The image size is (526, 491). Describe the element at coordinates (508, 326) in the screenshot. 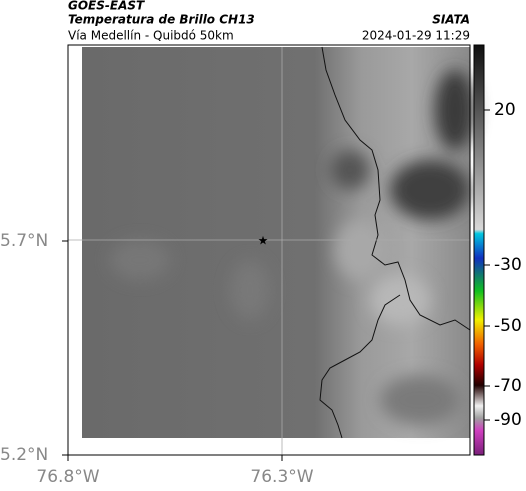

I see `colorbar-tick-label: -50` at that location.